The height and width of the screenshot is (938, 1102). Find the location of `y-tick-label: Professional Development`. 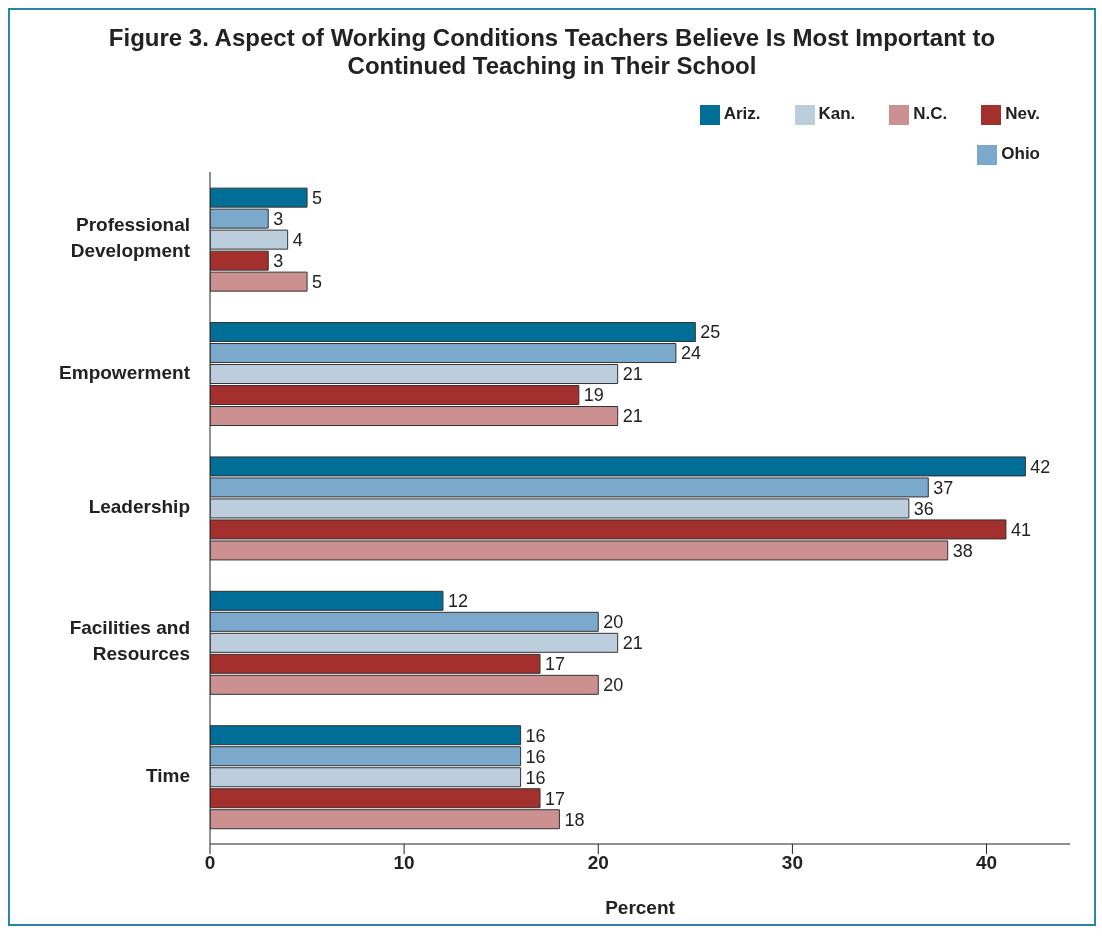

y-tick-label: Professional Development is located at coordinates (130, 238).